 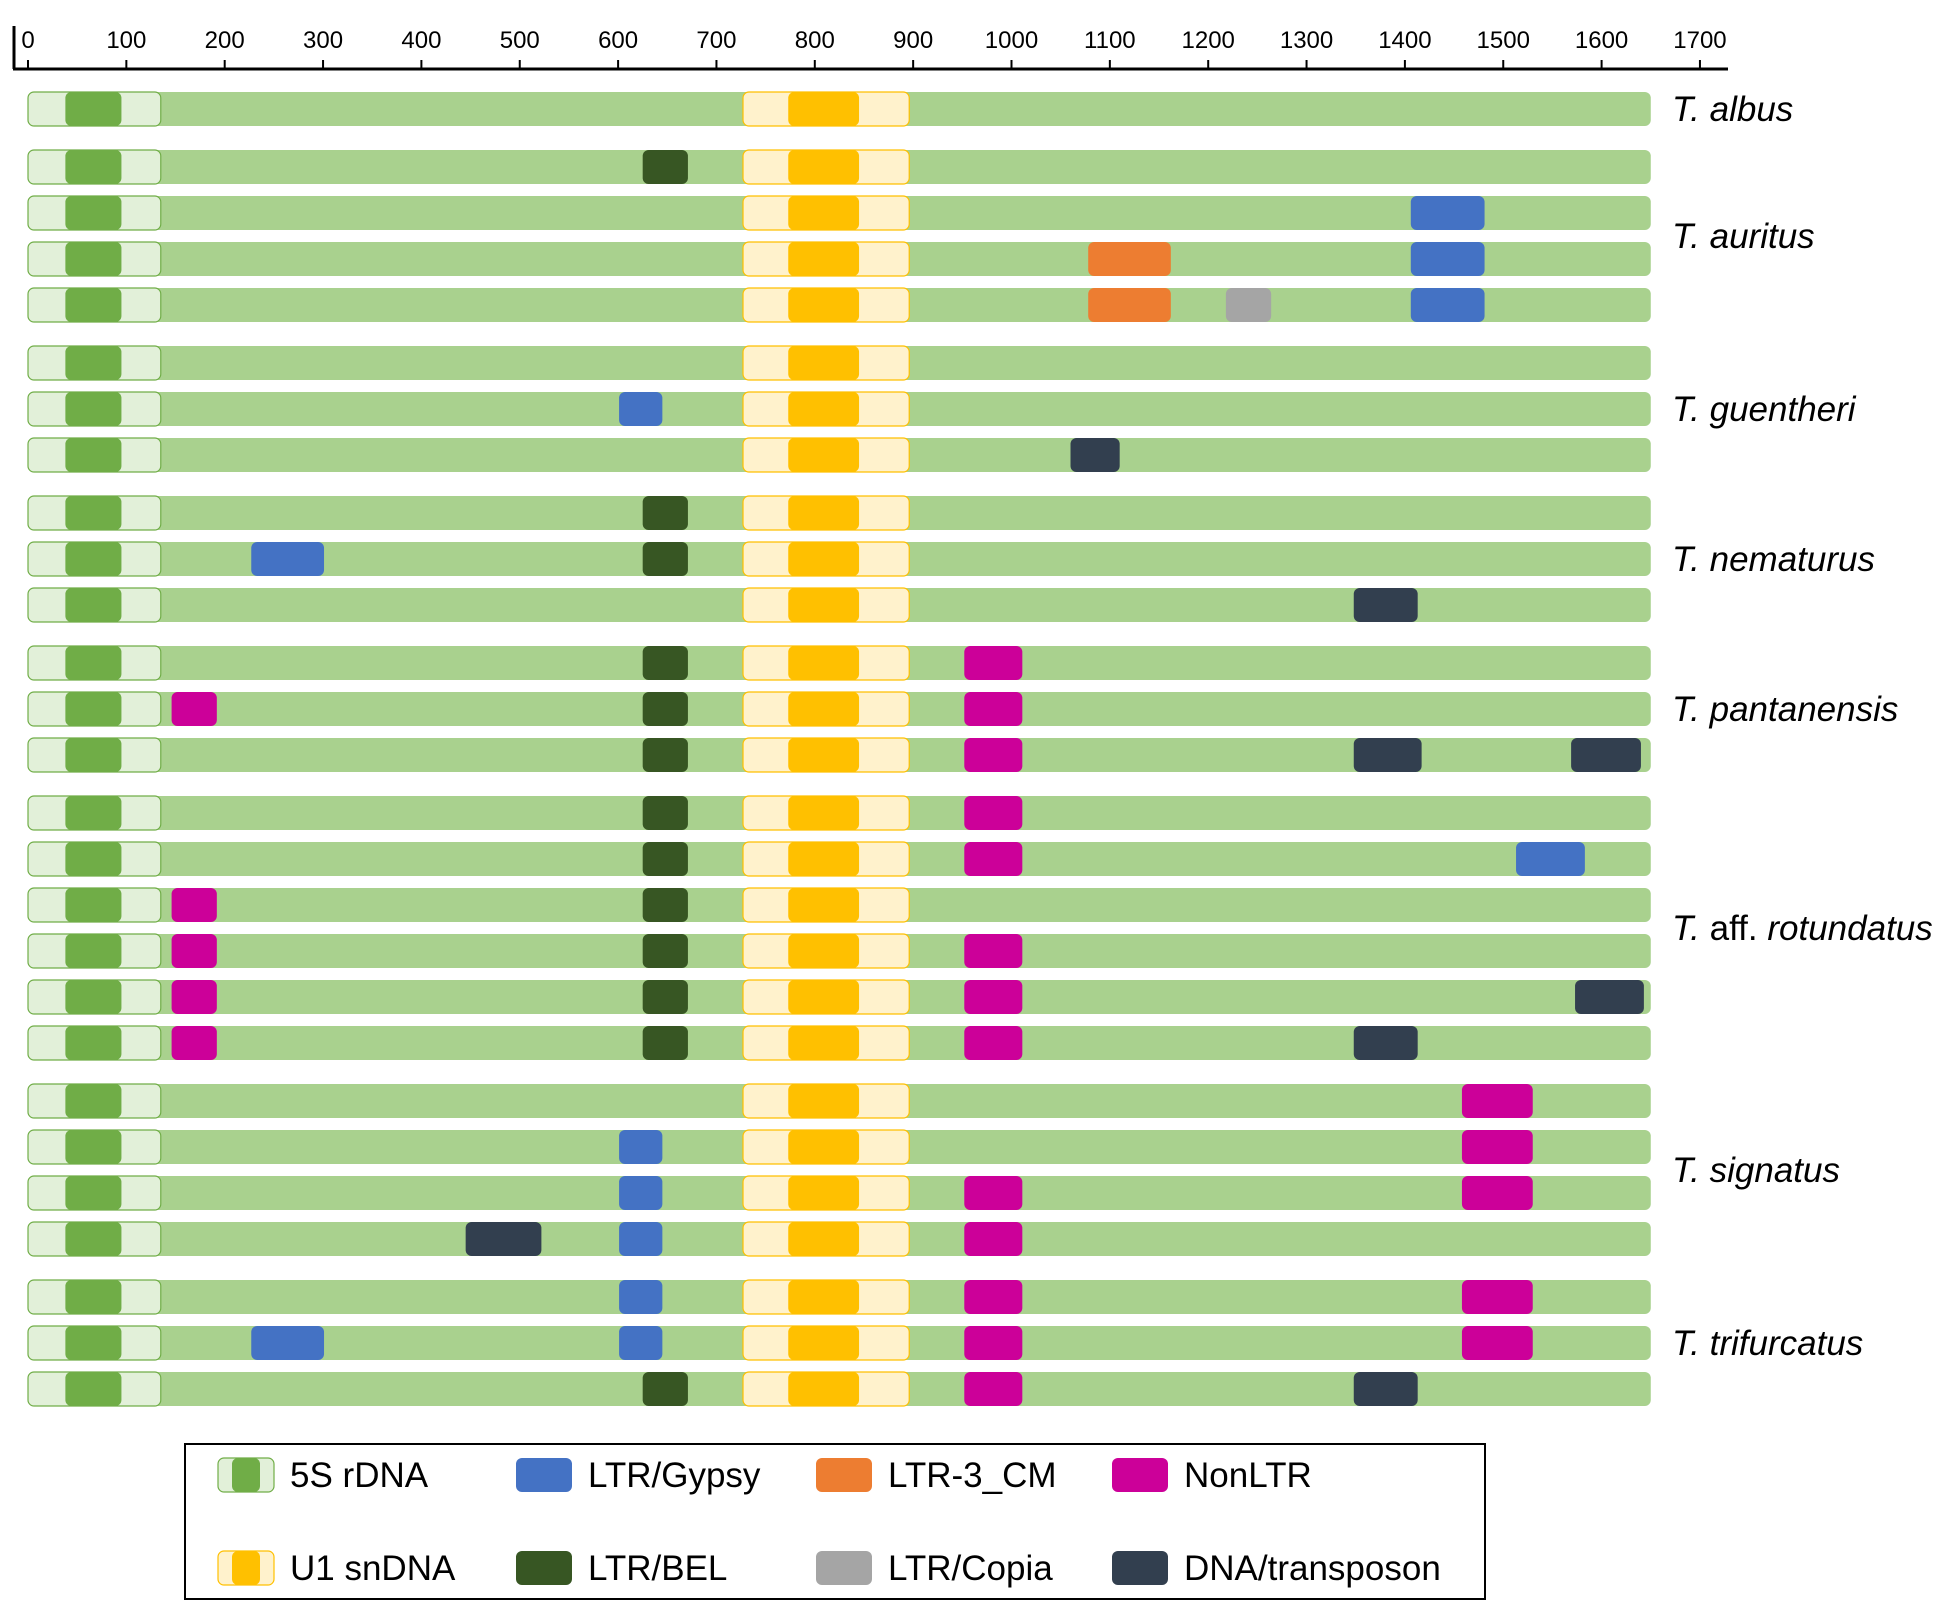 What do you see at coordinates (1699, 40) in the screenshot?
I see `axis-tick-label: 1700` at bounding box center [1699, 40].